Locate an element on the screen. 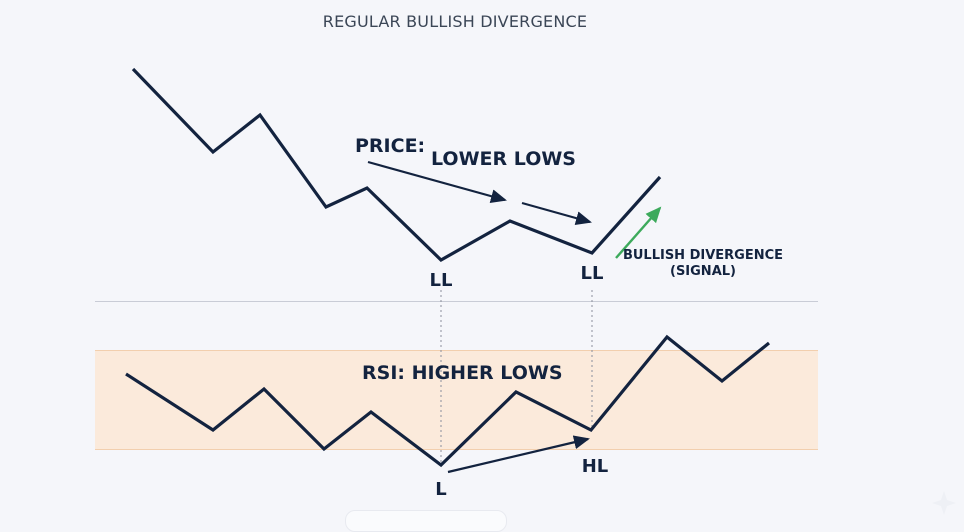  price-low2-label: LL is located at coordinates (592, 273).